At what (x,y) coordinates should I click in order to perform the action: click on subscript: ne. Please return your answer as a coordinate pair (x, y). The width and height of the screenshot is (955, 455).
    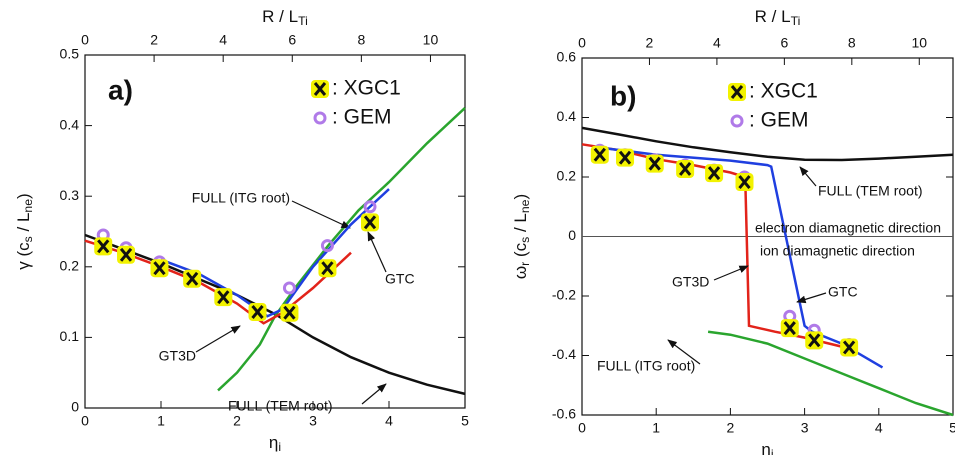
    Looking at the image, I should click on (28, 206).